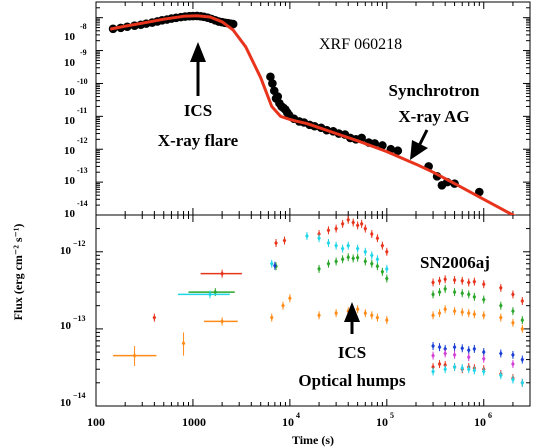 The image size is (533, 448). I want to click on svg-text: -8, so click(83, 26).